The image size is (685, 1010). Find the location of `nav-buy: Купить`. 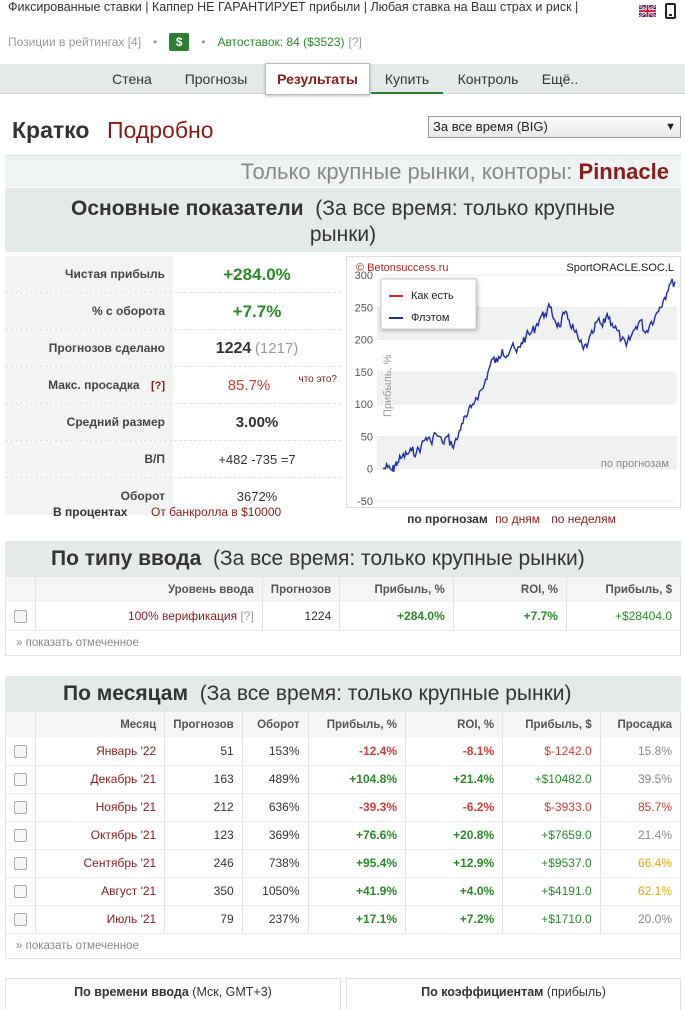

nav-buy: Купить is located at coordinates (407, 79).